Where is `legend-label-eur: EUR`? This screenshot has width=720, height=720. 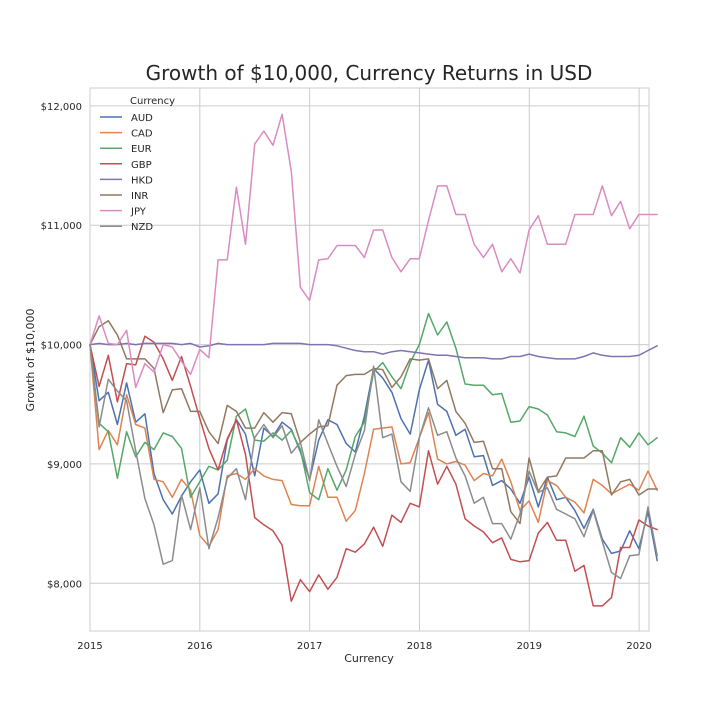
legend-label-eur: EUR is located at coordinates (141, 149).